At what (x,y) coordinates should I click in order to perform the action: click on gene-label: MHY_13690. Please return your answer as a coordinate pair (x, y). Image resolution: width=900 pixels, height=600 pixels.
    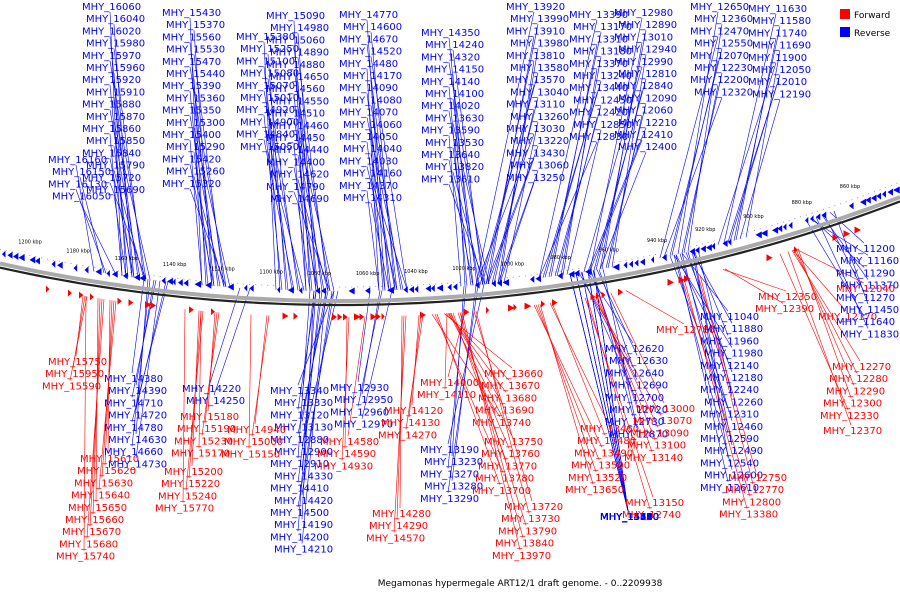
    Looking at the image, I should click on (504, 411).